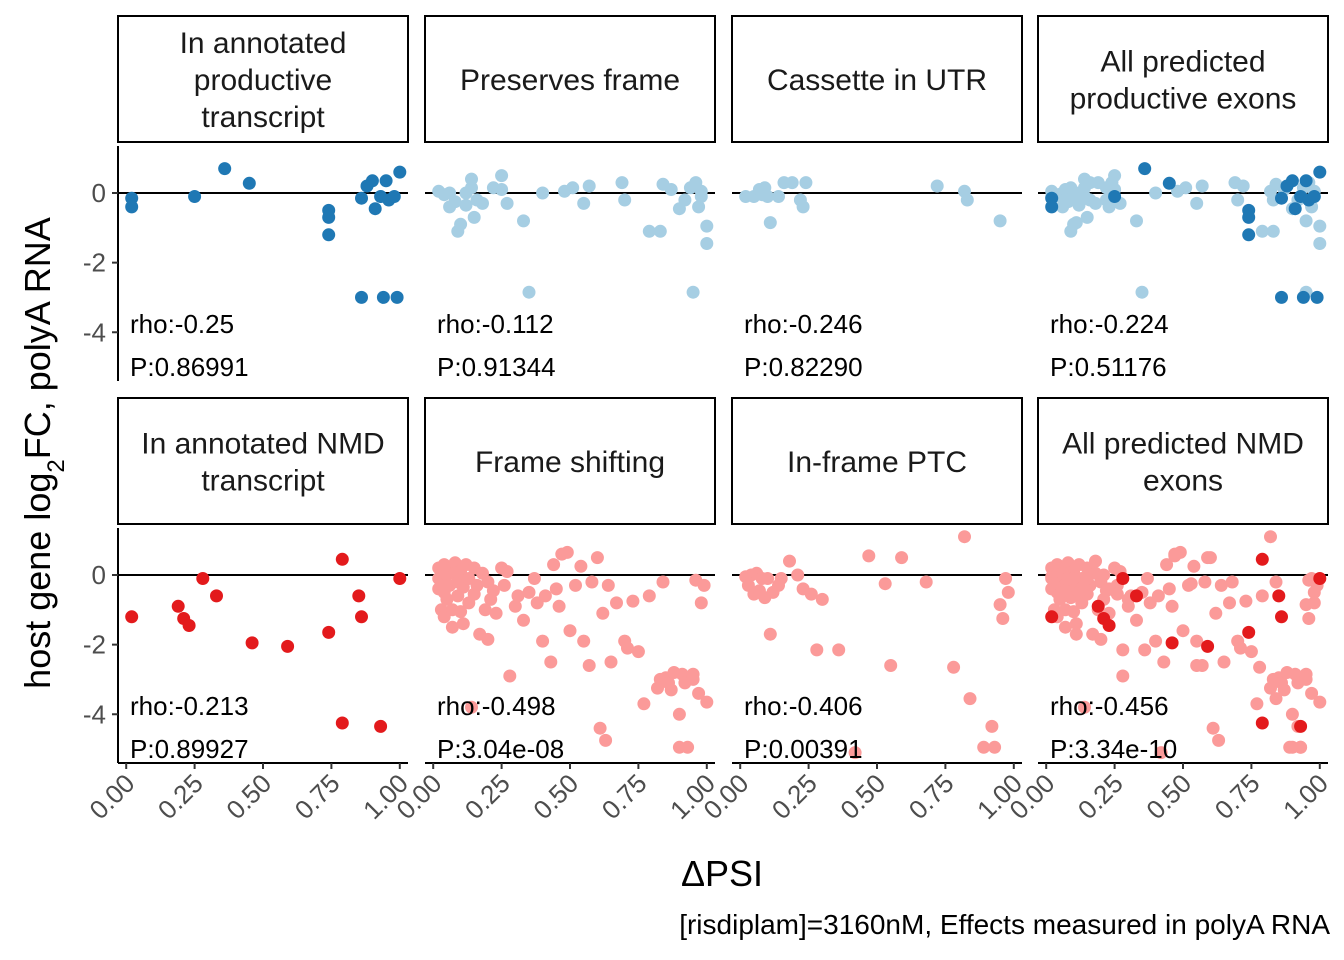 Image resolution: width=1344 pixels, height=960 pixels. I want to click on p-value-annotation: P:0.00391, so click(803, 749).